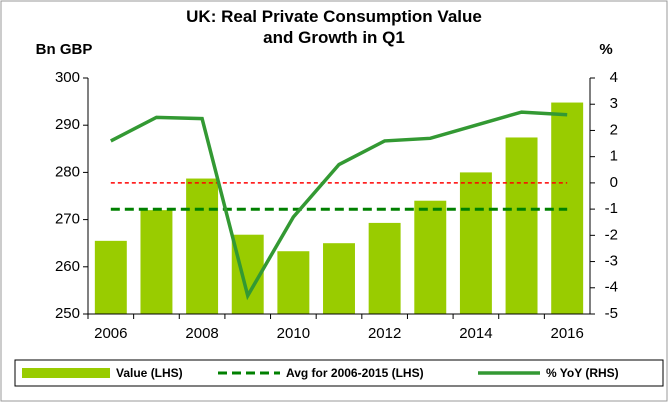 This screenshot has height=404, width=669. I want to click on y-tick-label: 250, so click(67, 313).